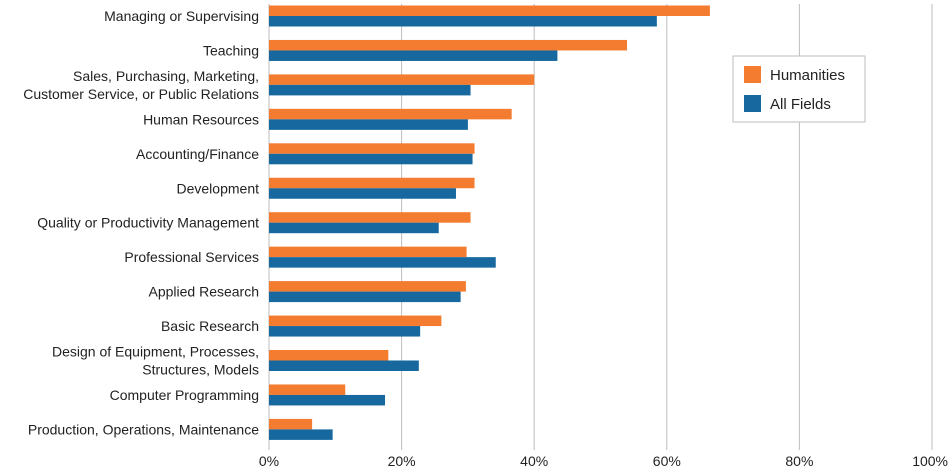 The image size is (950, 475). What do you see at coordinates (200, 370) in the screenshot?
I see `category-label: Structures, Models` at bounding box center [200, 370].